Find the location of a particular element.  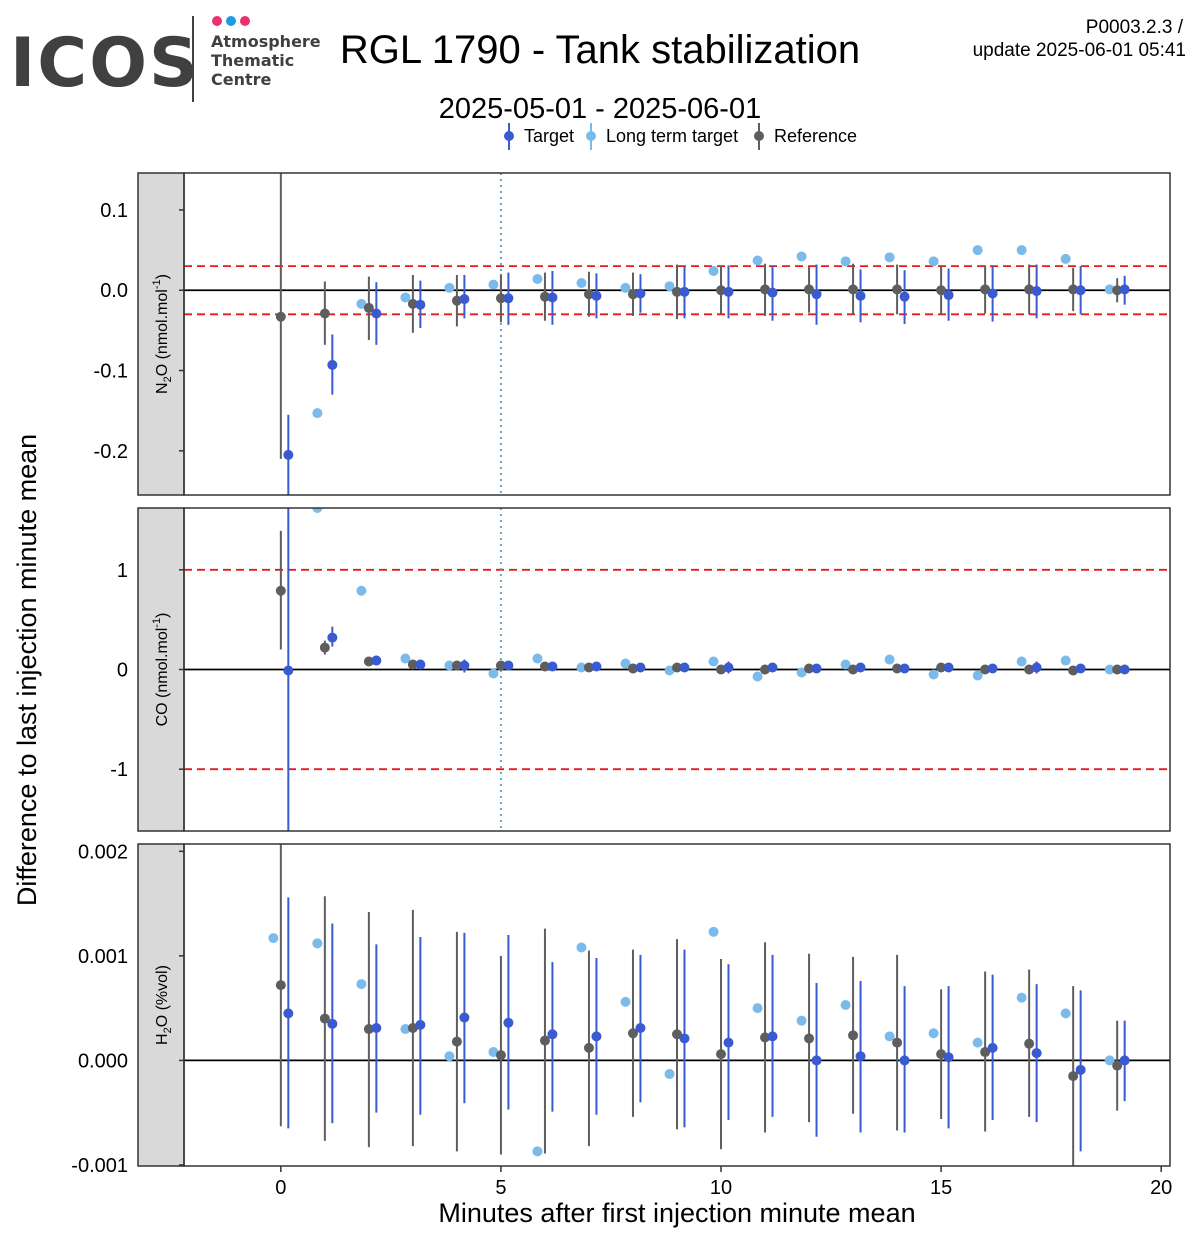

panel-strip-co is located at coordinates (161, 669).